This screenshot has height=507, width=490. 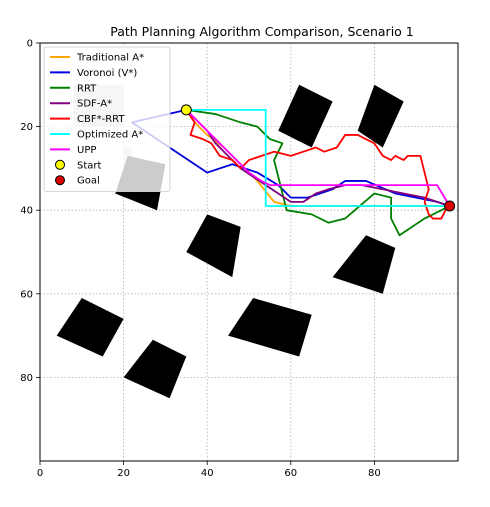 I want to click on x-tick-label: 80, so click(x=374, y=473).